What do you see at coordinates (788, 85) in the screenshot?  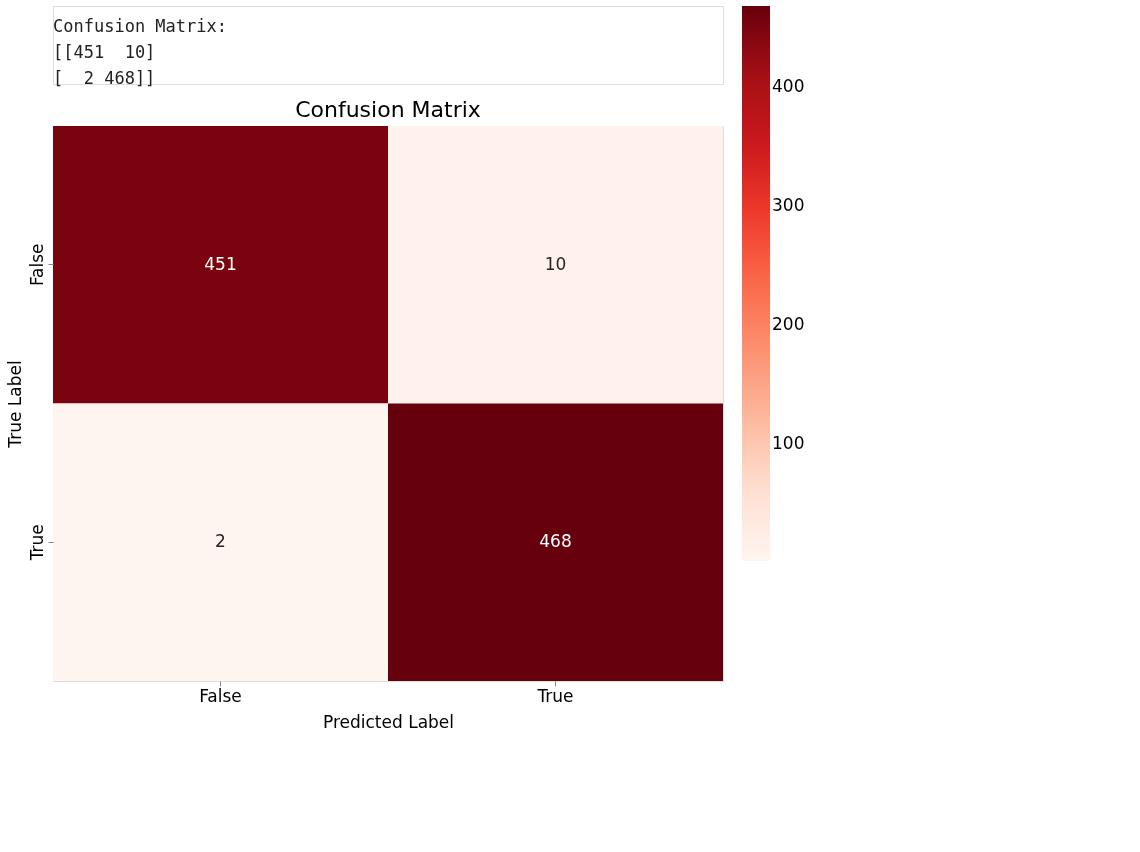 I see `color-bar-label: 400` at bounding box center [788, 85].